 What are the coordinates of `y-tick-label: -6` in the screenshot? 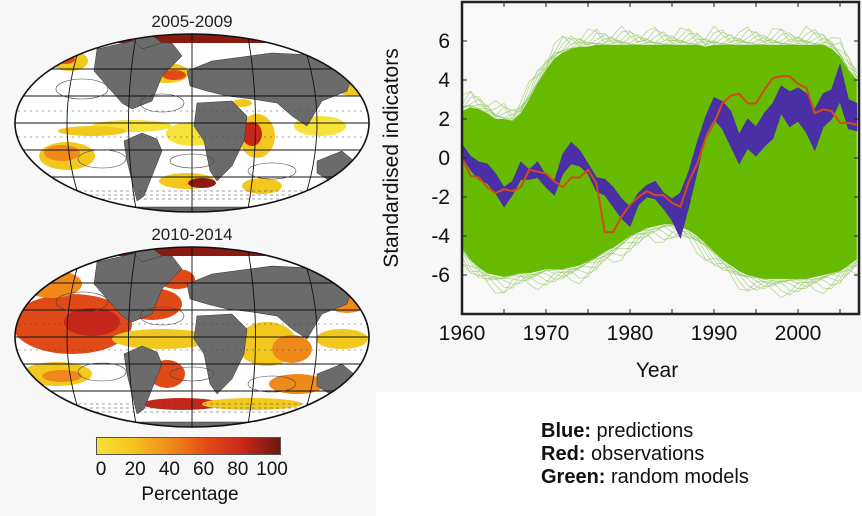 It's located at (440, 275).